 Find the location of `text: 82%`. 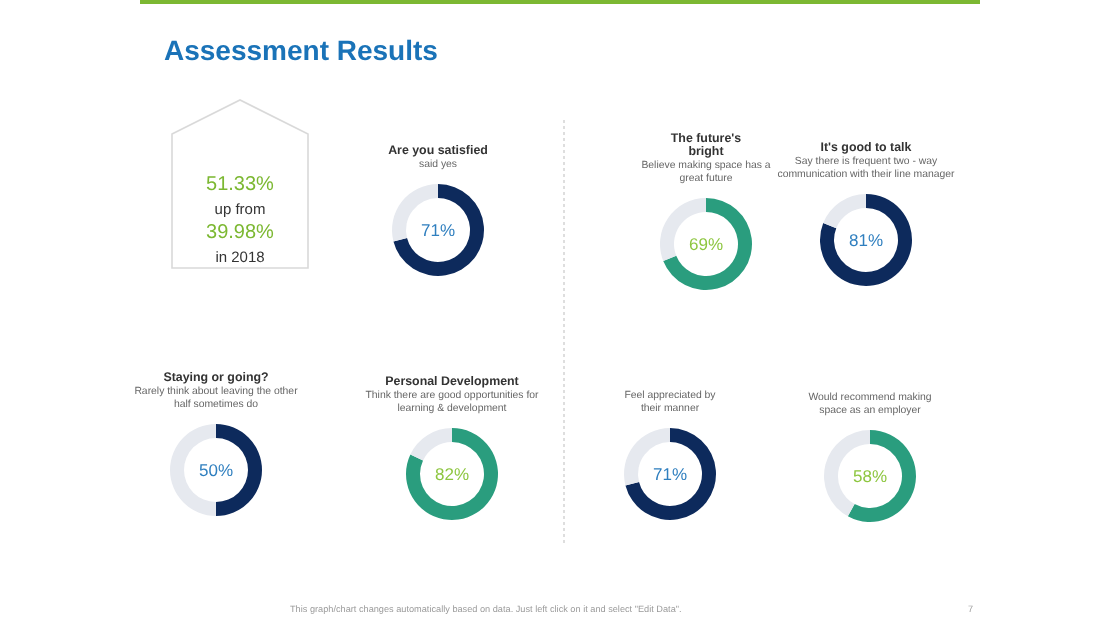

text: 82% is located at coordinates (452, 474).